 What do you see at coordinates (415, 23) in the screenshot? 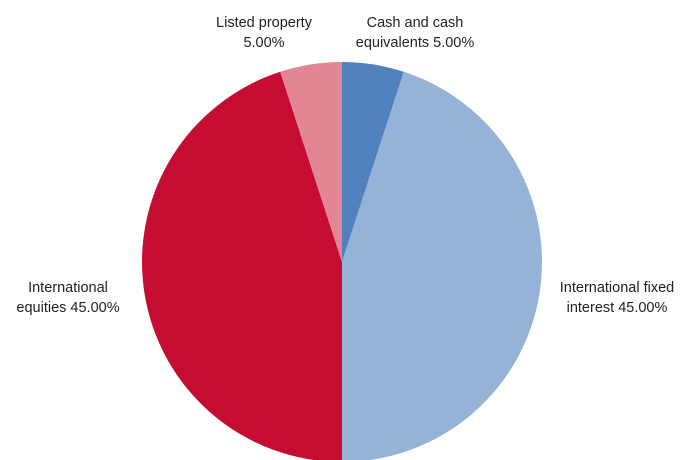
I see `slice-label-line: Cash and cash` at bounding box center [415, 23].